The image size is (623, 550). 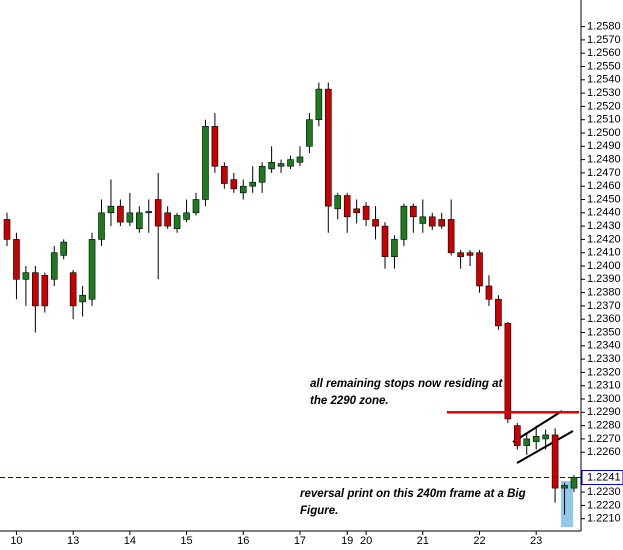 What do you see at coordinates (479, 541) in the screenshot?
I see `x-tick-label: 22` at bounding box center [479, 541].